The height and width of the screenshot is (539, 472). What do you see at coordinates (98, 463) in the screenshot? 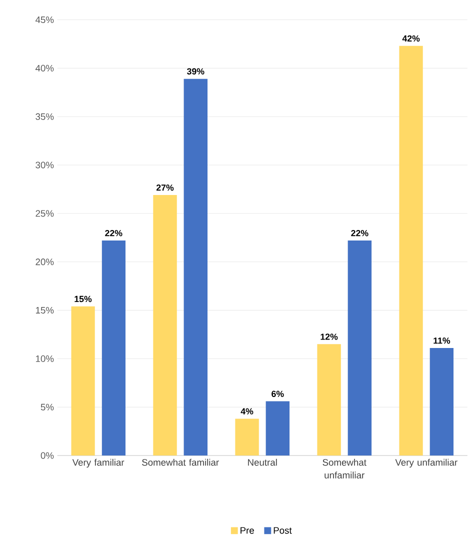
I see `x-tick-label: Very familiar` at bounding box center [98, 463].